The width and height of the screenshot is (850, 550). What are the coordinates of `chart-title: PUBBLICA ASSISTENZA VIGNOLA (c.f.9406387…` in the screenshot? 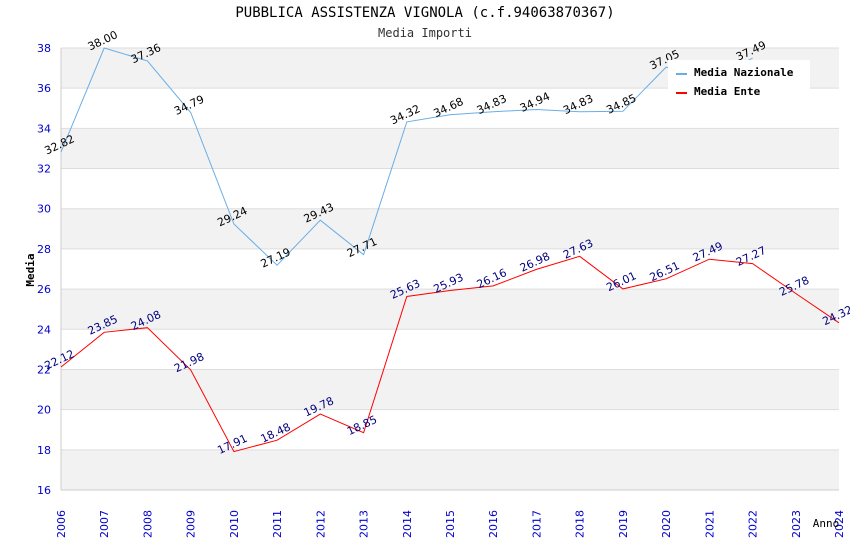 It's located at (425, 13).